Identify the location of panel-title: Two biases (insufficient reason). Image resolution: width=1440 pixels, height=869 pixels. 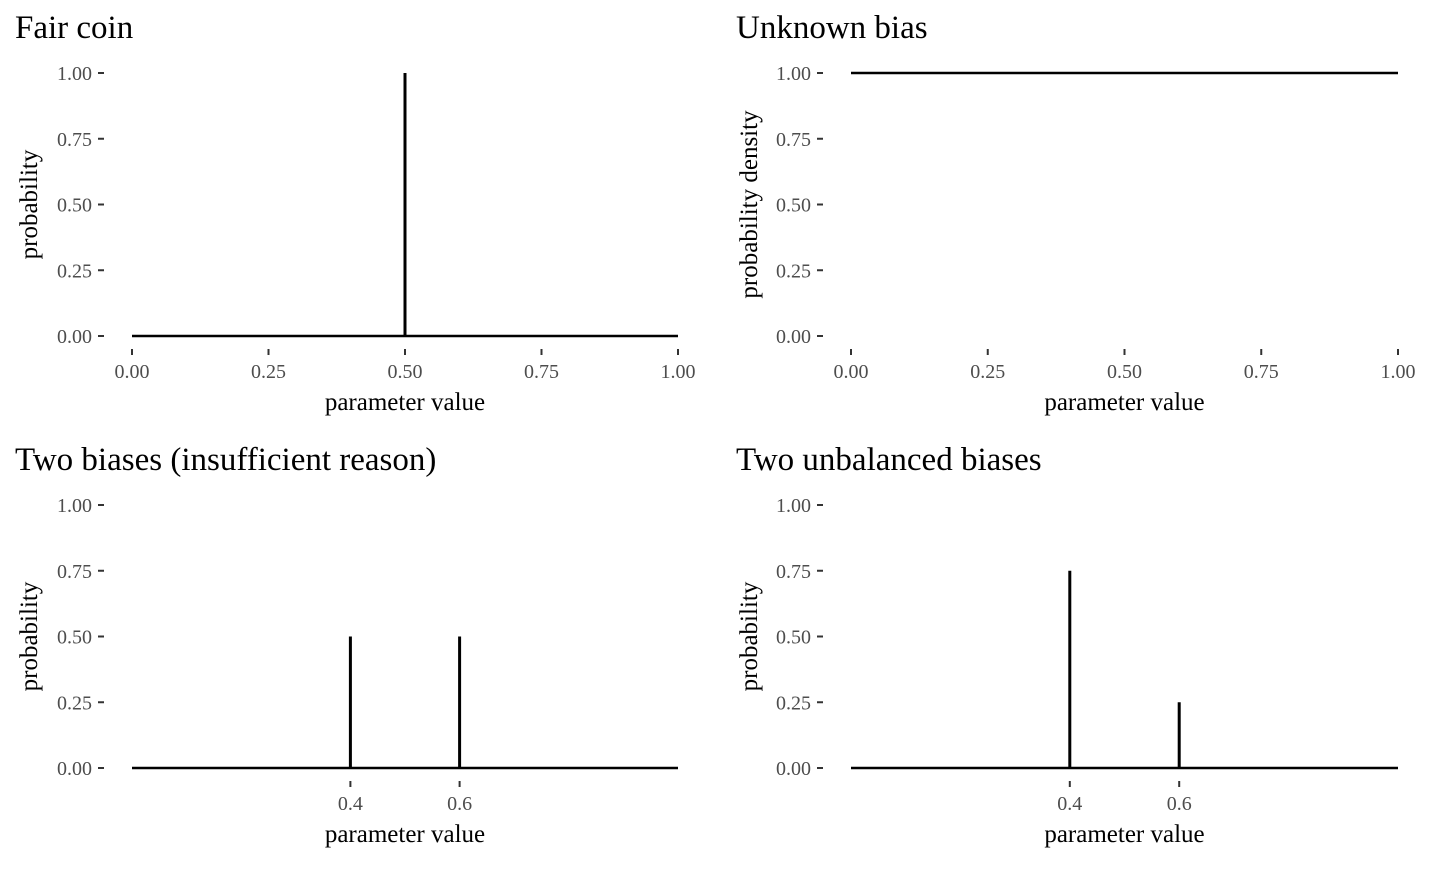
(225, 460).